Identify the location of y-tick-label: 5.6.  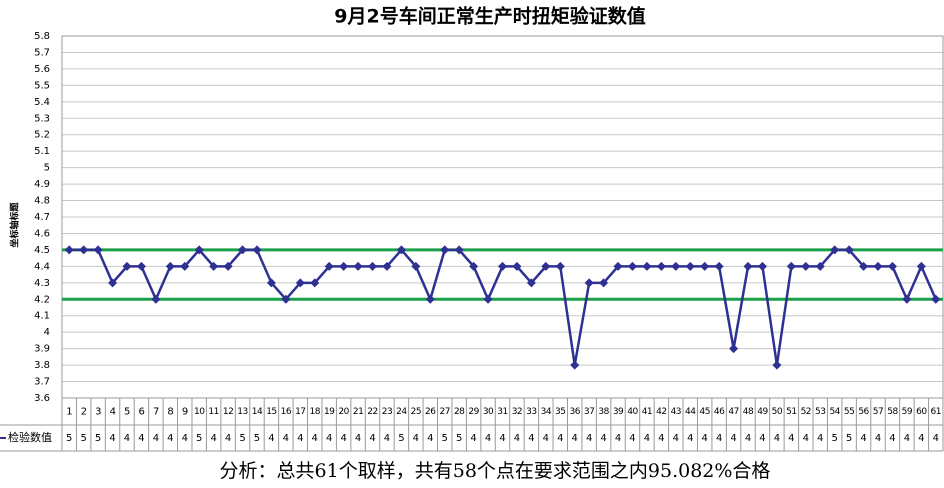
(42, 69).